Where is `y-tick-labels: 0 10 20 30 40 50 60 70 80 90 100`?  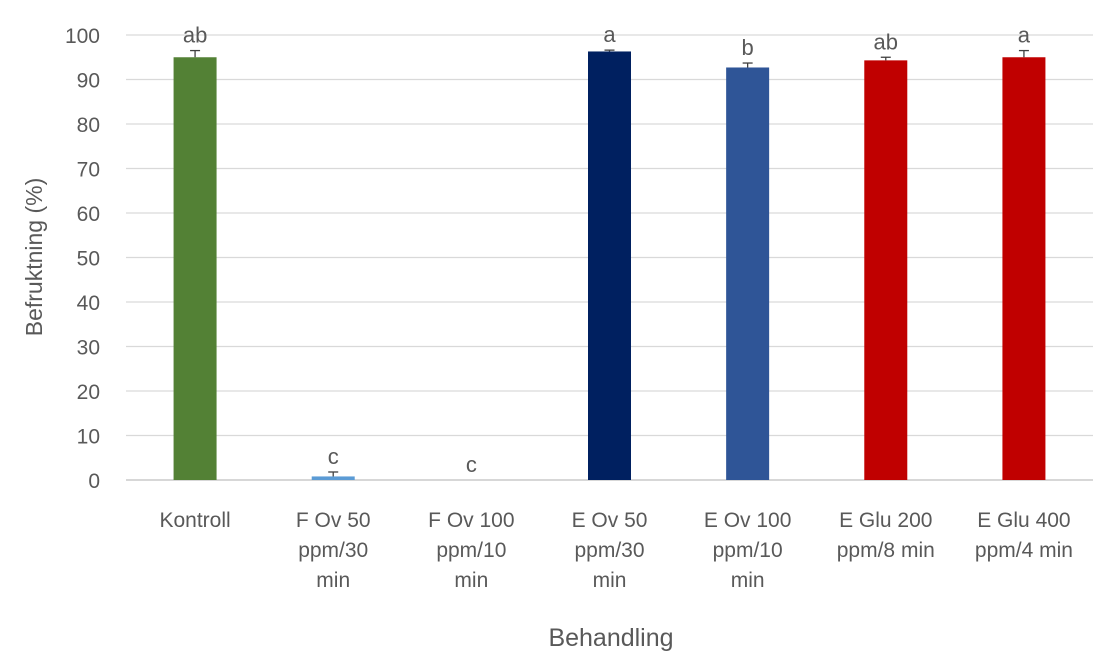 y-tick-labels: 0 10 20 30 40 50 60 70 80 90 100 is located at coordinates (82, 259).